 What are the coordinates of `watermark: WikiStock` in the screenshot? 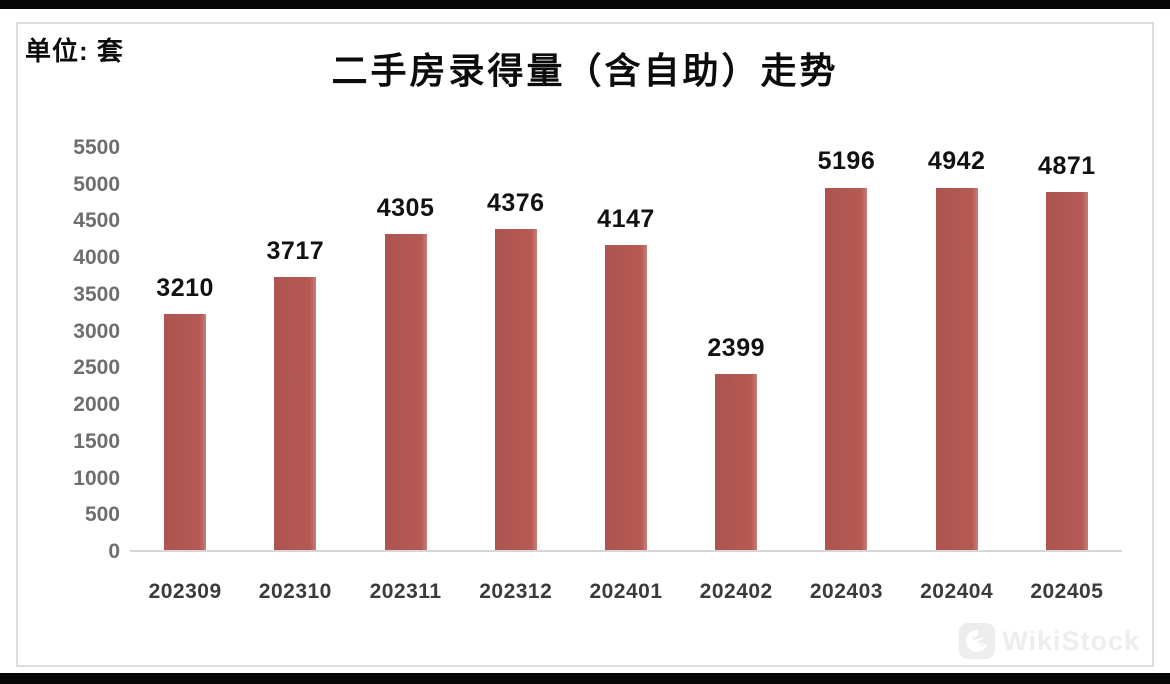 It's located at (1049, 641).